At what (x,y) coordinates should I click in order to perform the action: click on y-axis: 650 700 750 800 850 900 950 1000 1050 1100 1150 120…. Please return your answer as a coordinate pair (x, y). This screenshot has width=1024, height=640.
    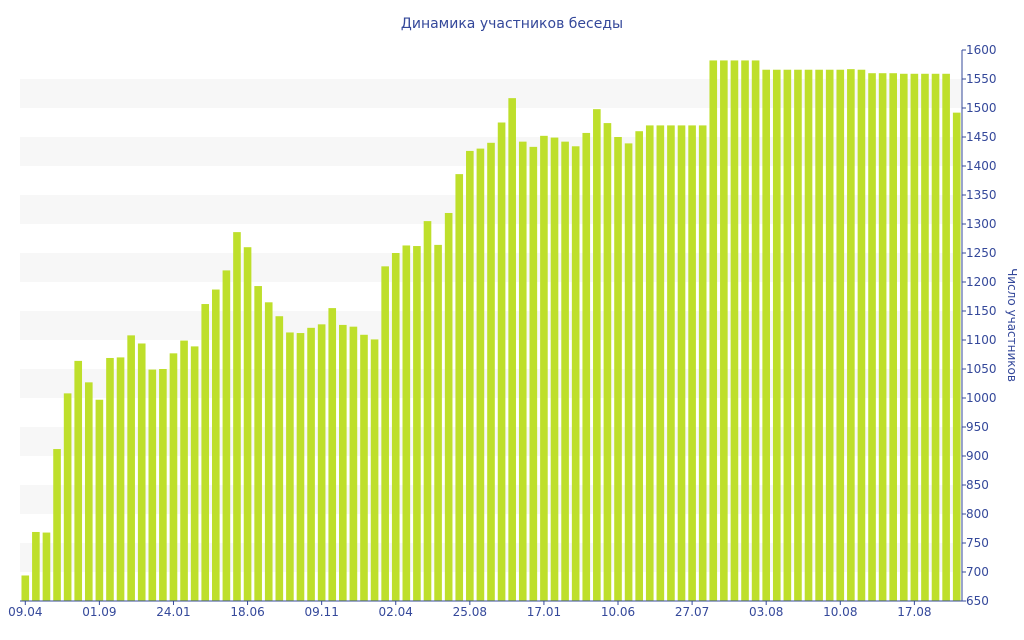
    Looking at the image, I should click on (979, 325).